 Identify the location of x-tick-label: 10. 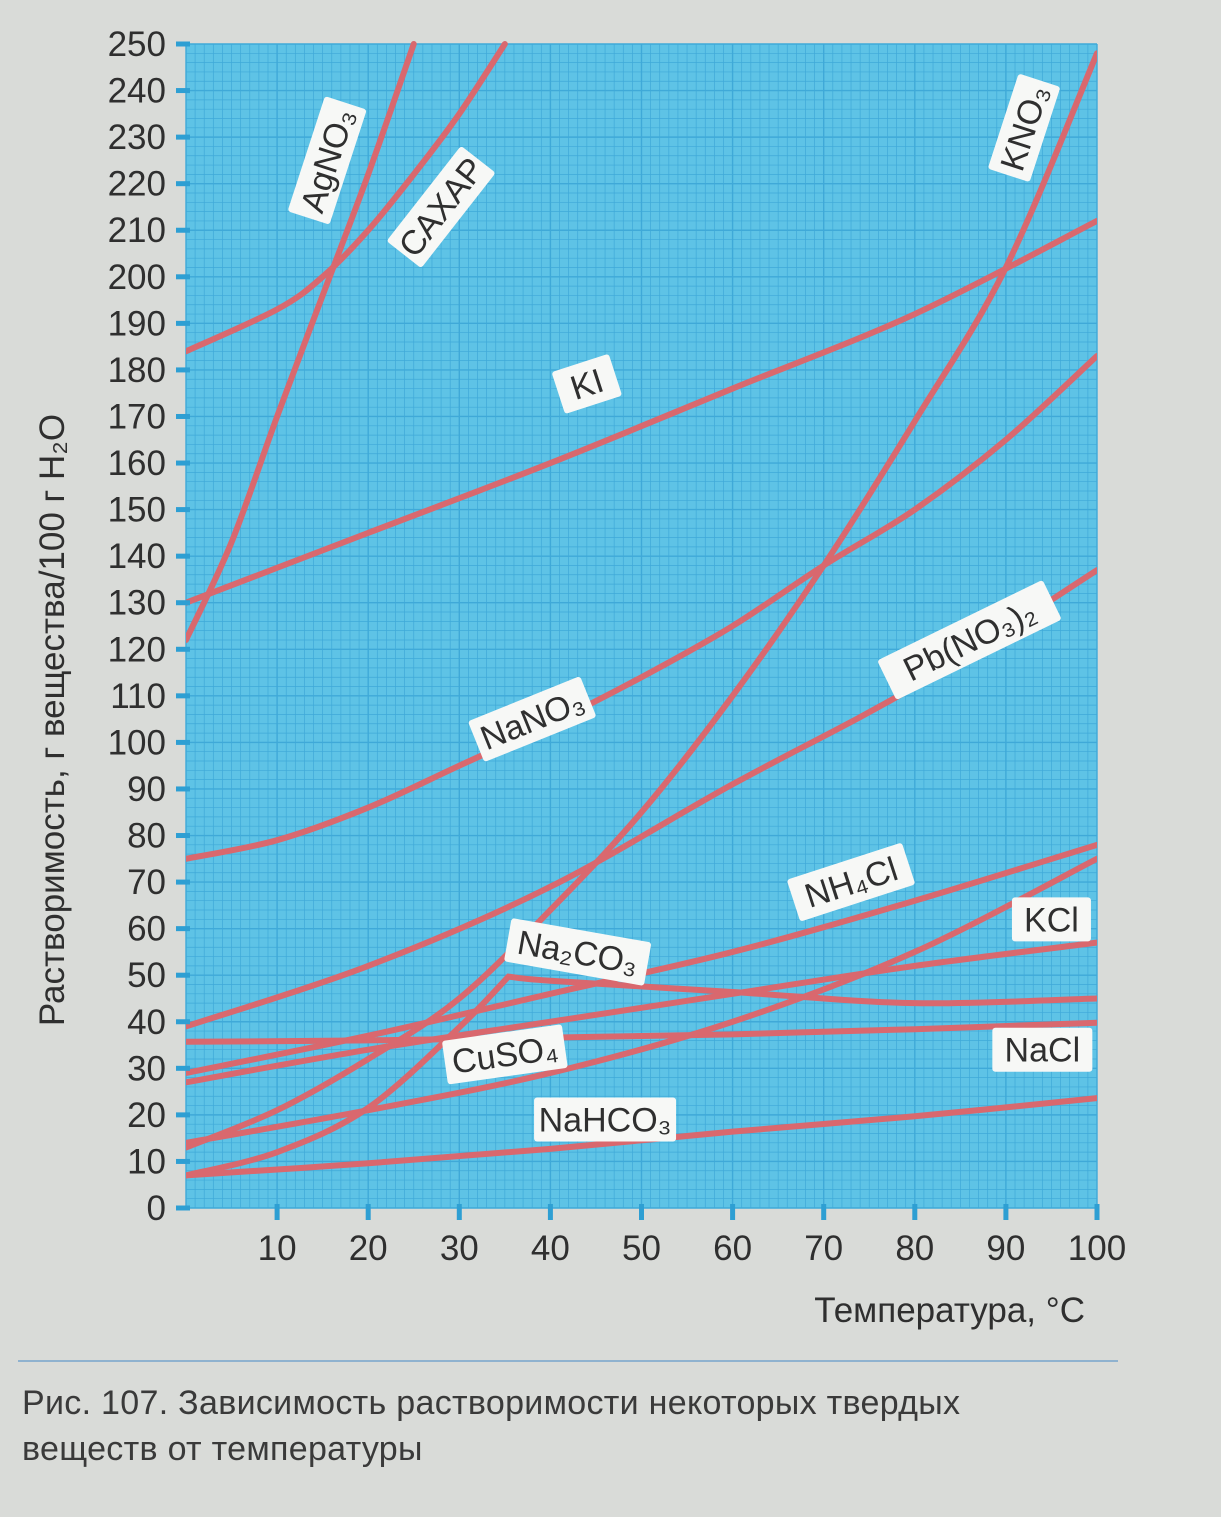
(277, 1248).